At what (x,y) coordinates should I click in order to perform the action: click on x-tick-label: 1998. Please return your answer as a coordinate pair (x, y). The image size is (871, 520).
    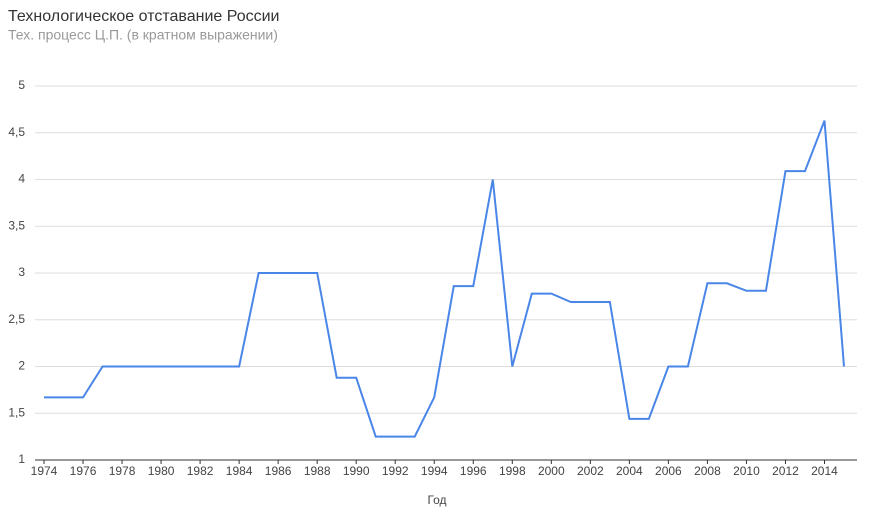
    Looking at the image, I should click on (512, 471).